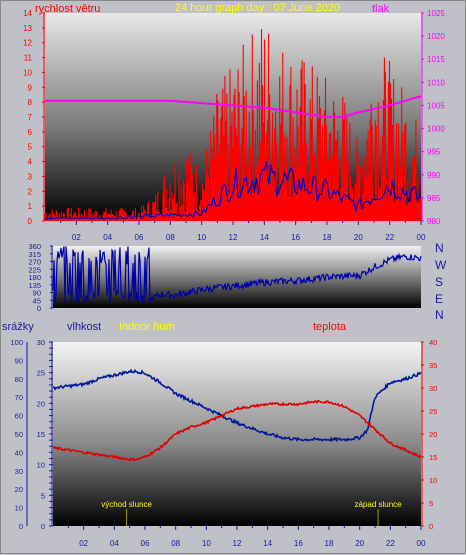  I want to click on sunrise-label: východ slunce, so click(126, 504).